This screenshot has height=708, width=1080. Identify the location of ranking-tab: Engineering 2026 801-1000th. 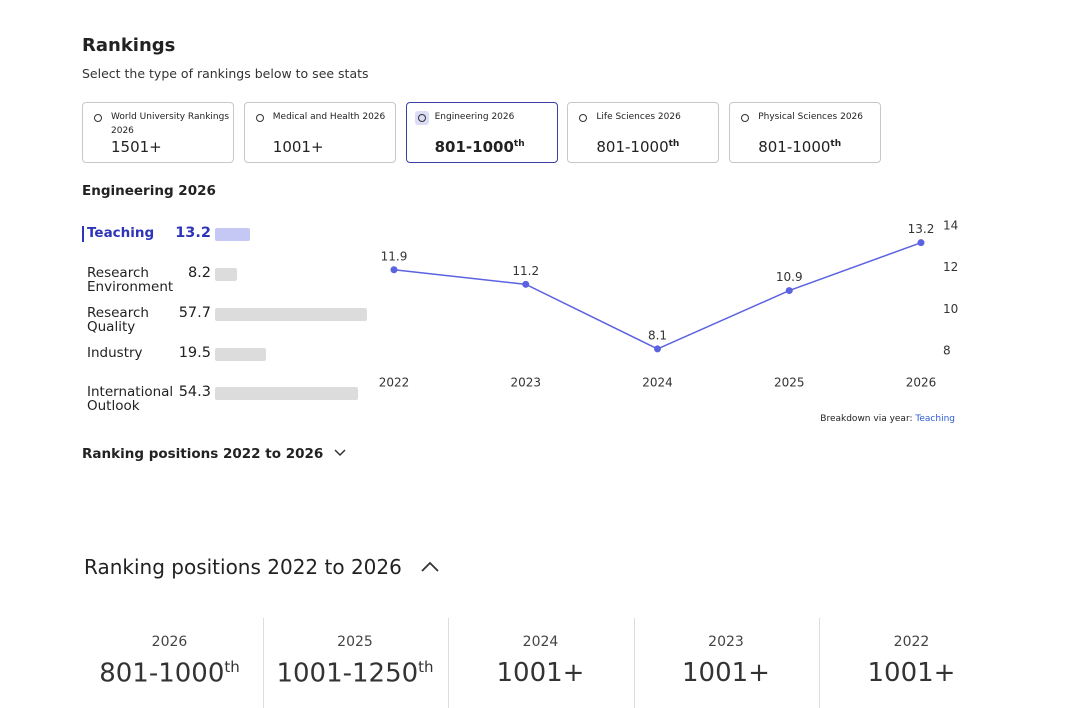
(481, 132).